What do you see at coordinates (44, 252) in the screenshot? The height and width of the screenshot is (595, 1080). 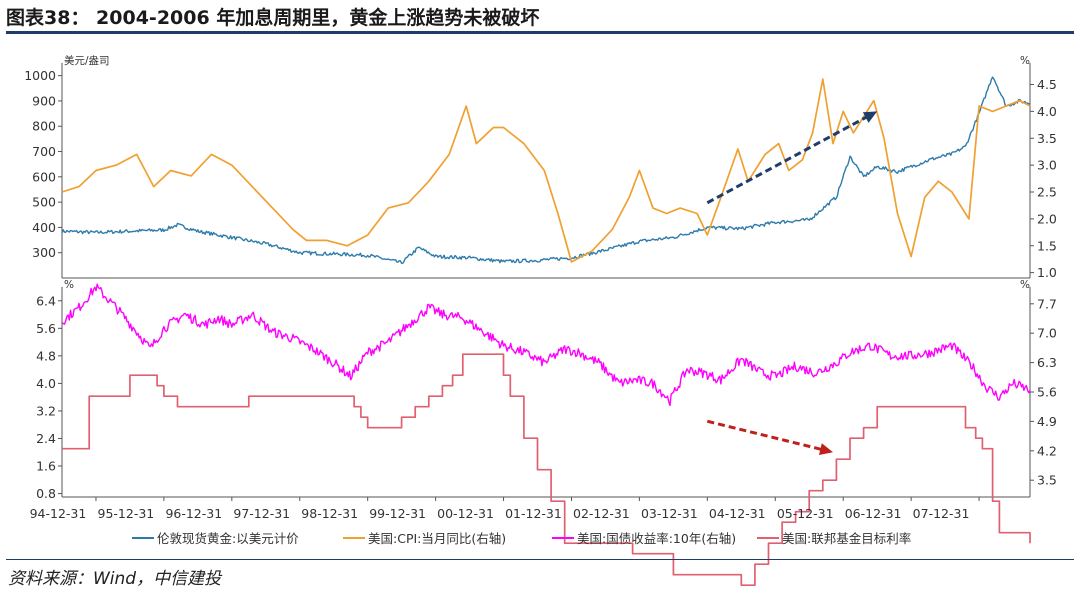 I see `left-tick-label: 300` at bounding box center [44, 252].